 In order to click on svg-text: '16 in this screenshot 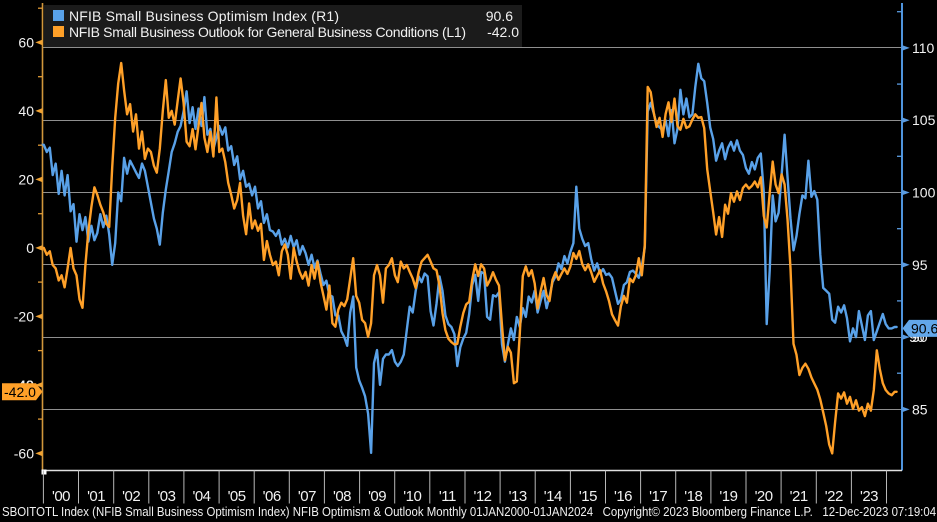, I will do `click(623, 496)`.